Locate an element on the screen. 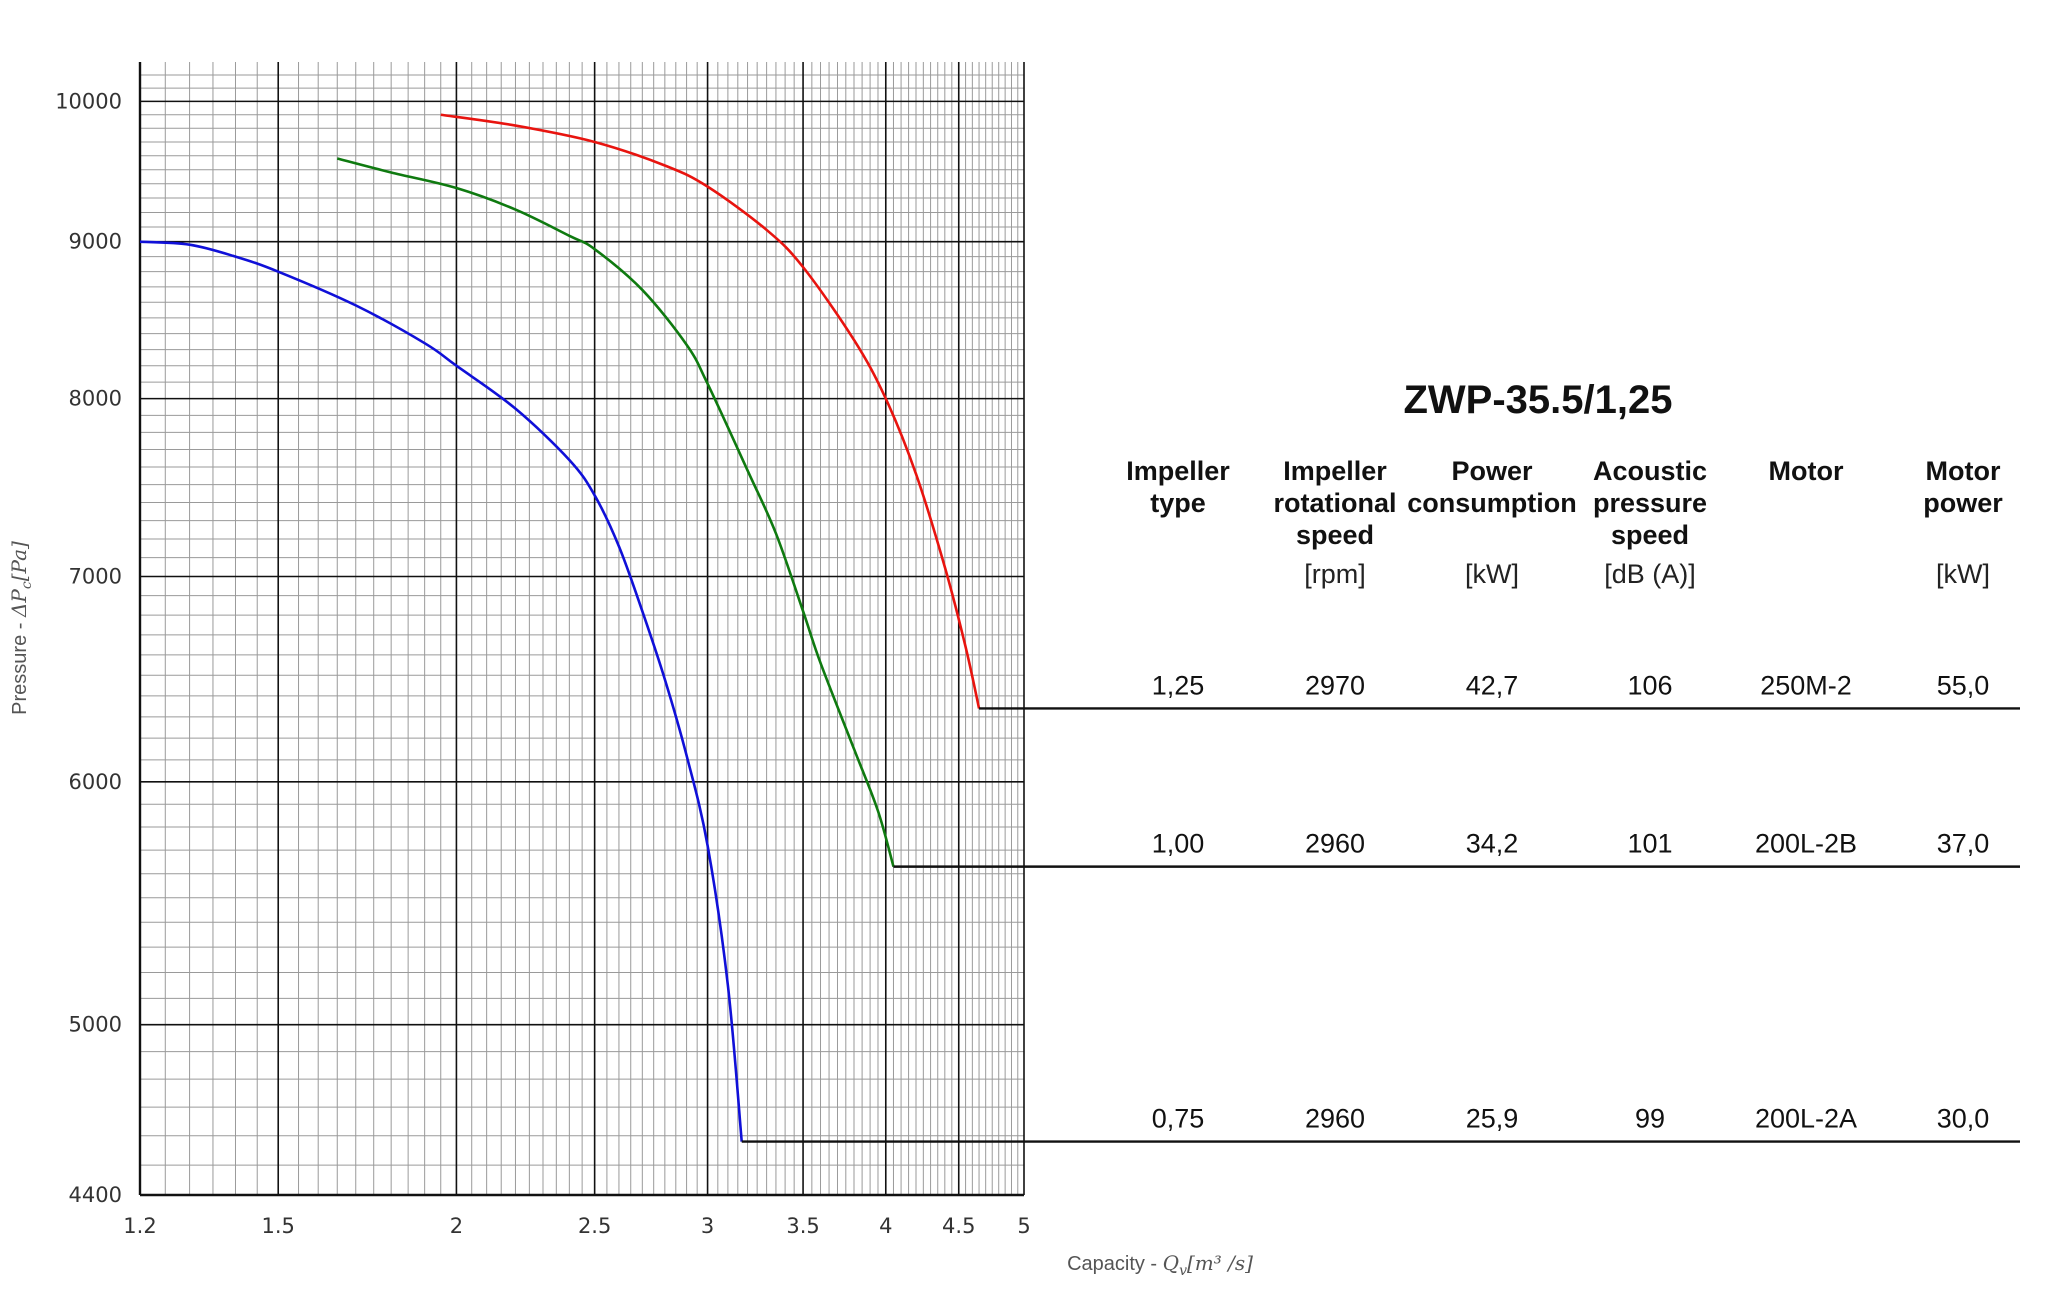 The height and width of the screenshot is (1299, 2066). table-cell: 1,25 is located at coordinates (1178, 685).